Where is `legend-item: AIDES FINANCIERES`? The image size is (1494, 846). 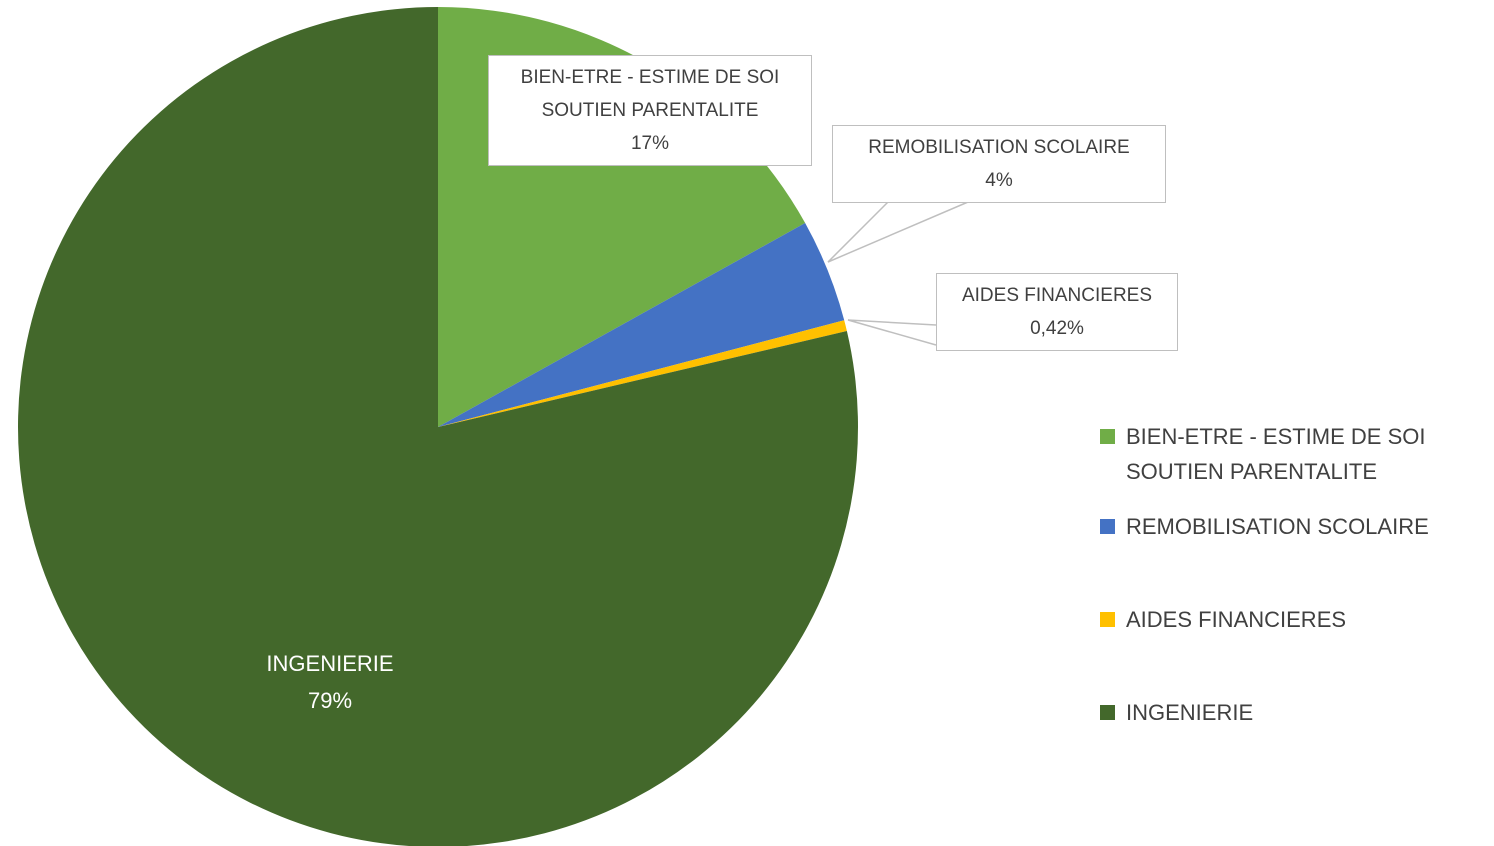
legend-item: AIDES FINANCIERES is located at coordinates (1297, 619).